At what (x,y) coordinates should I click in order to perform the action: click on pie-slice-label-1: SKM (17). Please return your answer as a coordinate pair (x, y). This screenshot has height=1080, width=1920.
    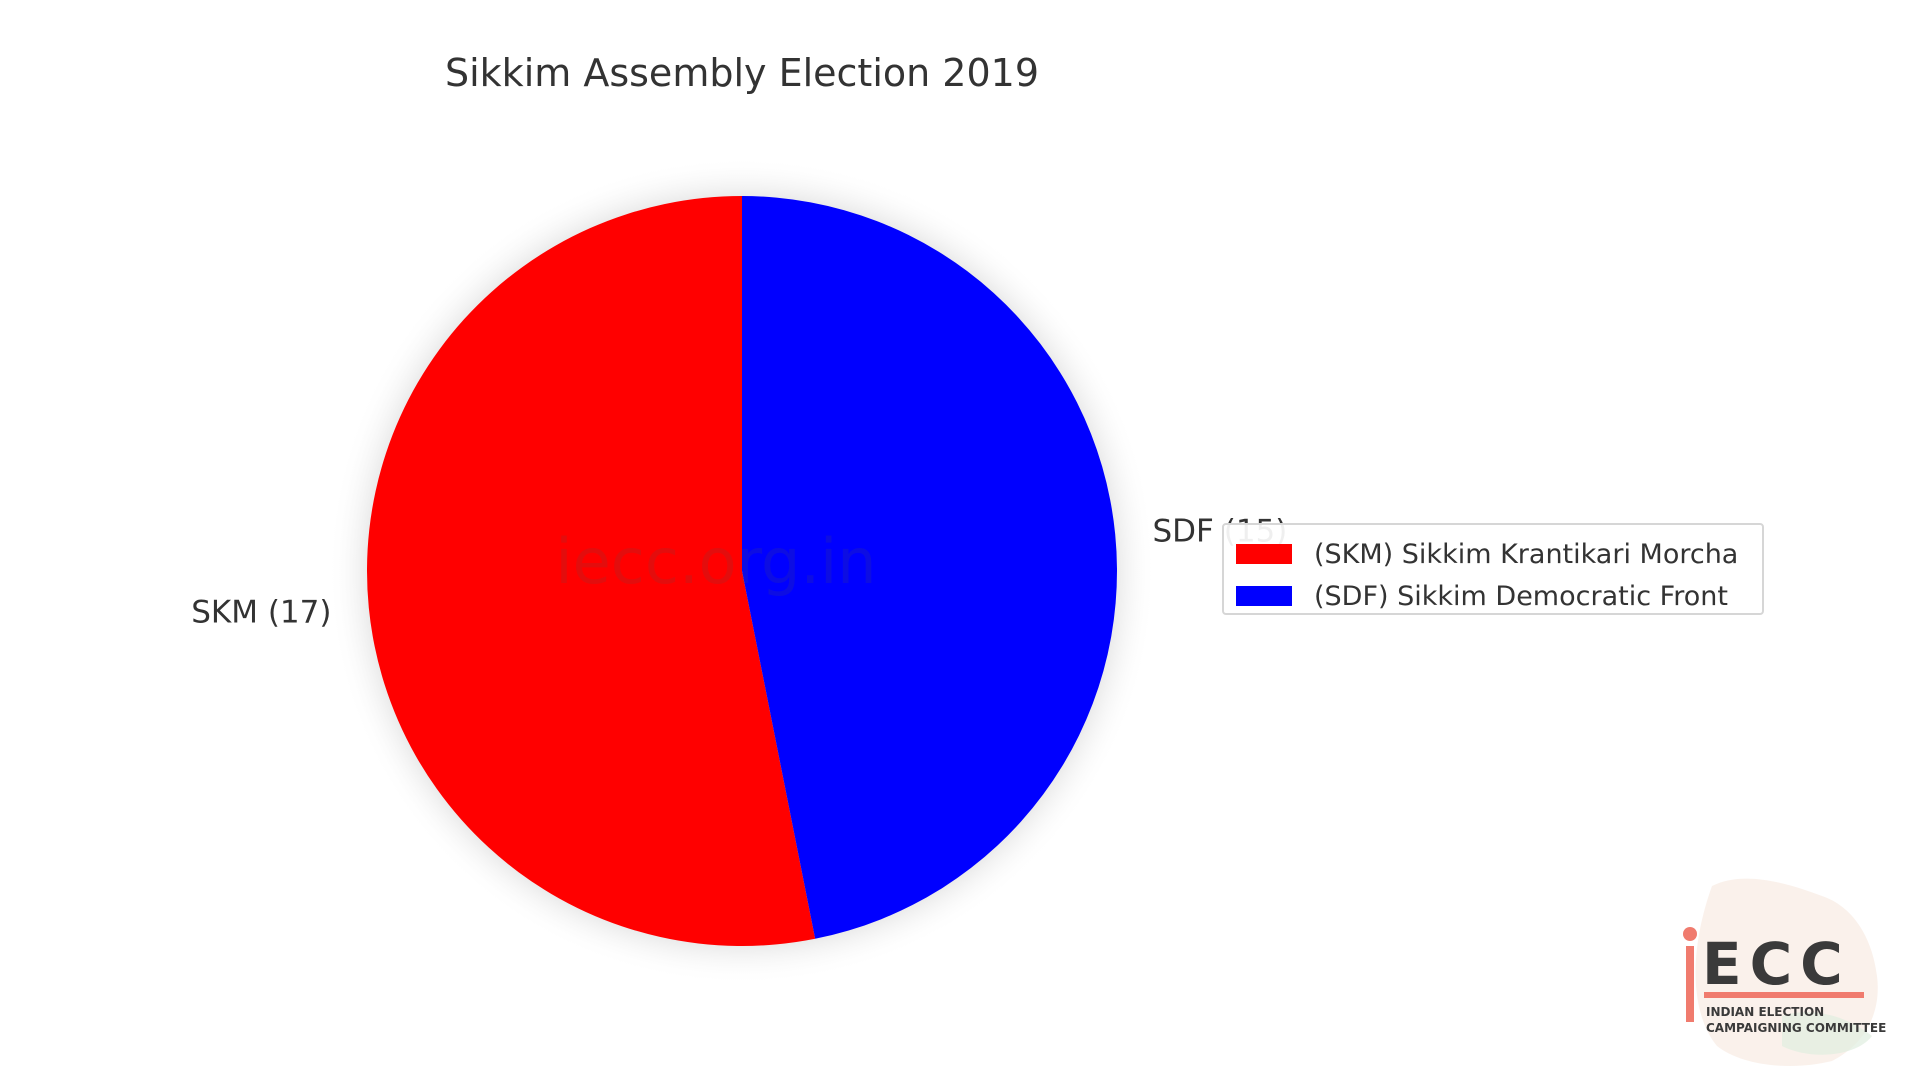
    Looking at the image, I should click on (261, 612).